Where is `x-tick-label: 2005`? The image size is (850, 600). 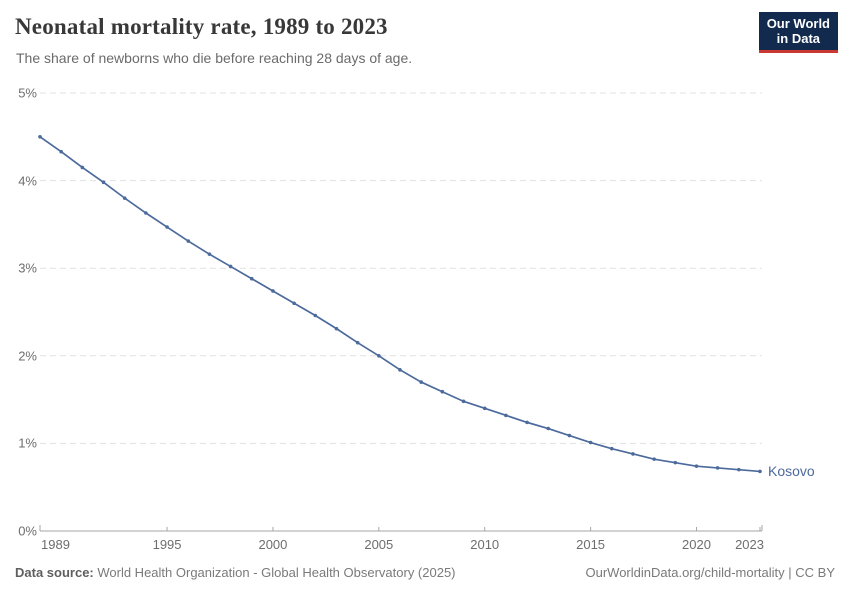
x-tick-label: 2005 is located at coordinates (379, 544).